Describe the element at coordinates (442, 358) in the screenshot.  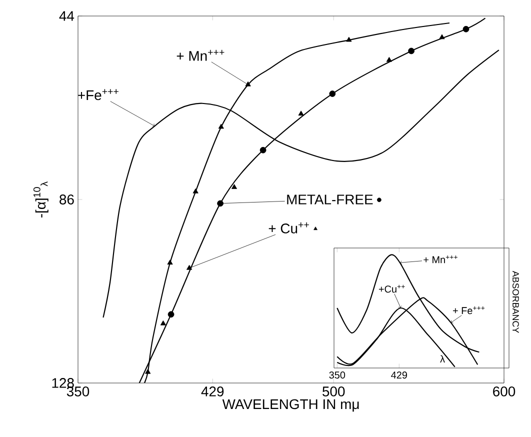
I see `x-axis-title: λ` at that location.